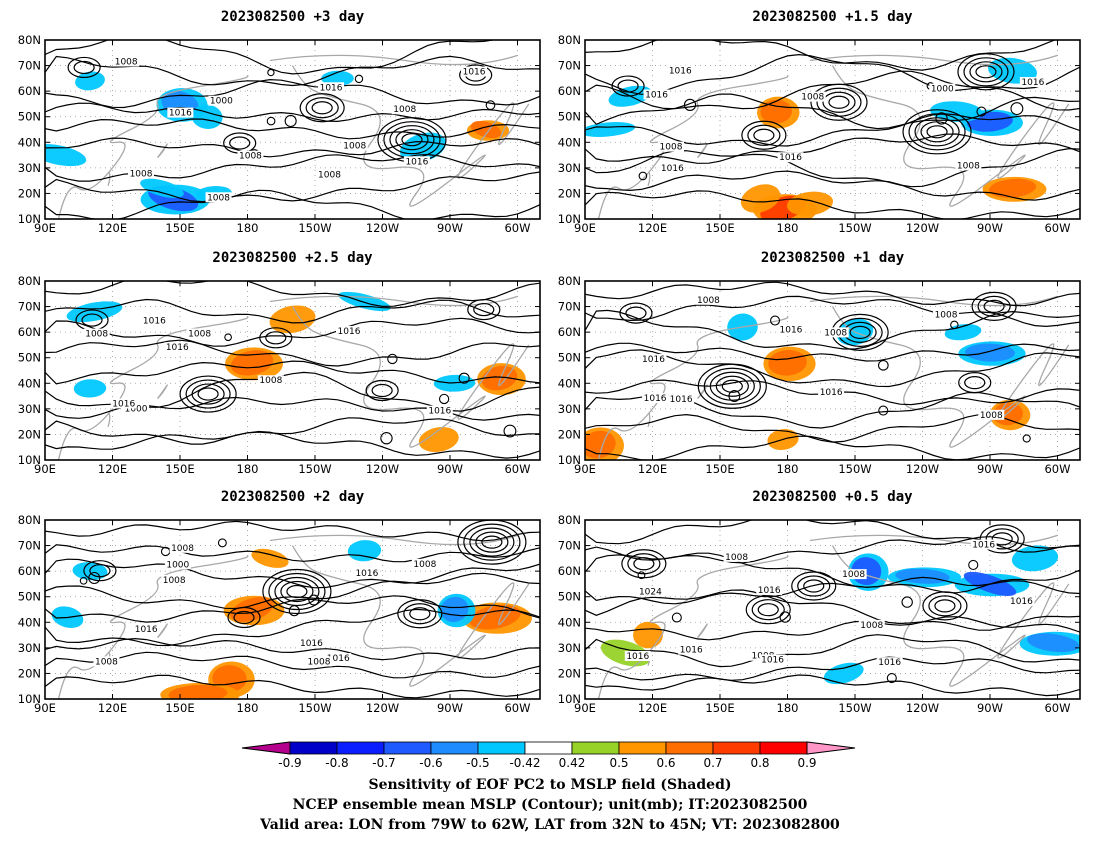  Describe the element at coordinates (569, 648) in the screenshot. I see `y-tick-label: 30N` at that location.